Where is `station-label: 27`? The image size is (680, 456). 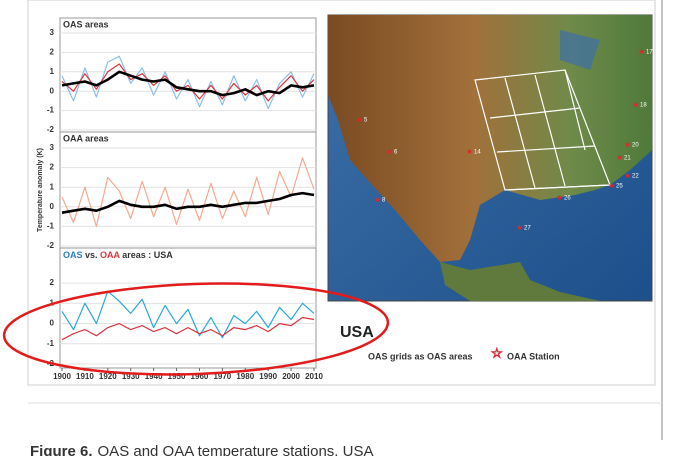
station-label: 27 is located at coordinates (527, 229).